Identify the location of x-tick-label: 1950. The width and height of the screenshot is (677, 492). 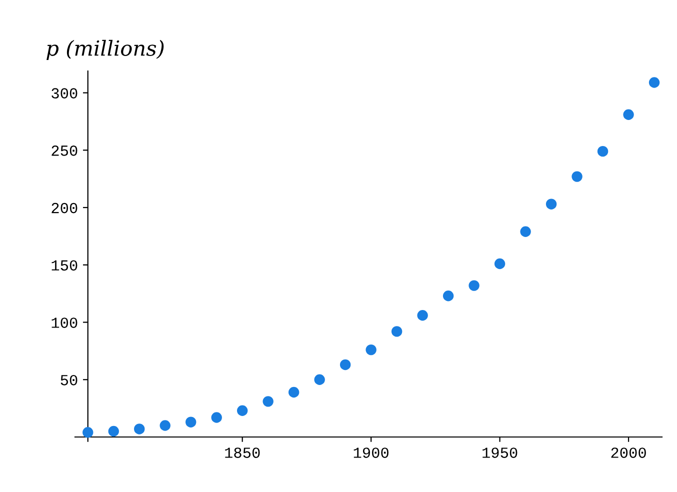
(500, 453).